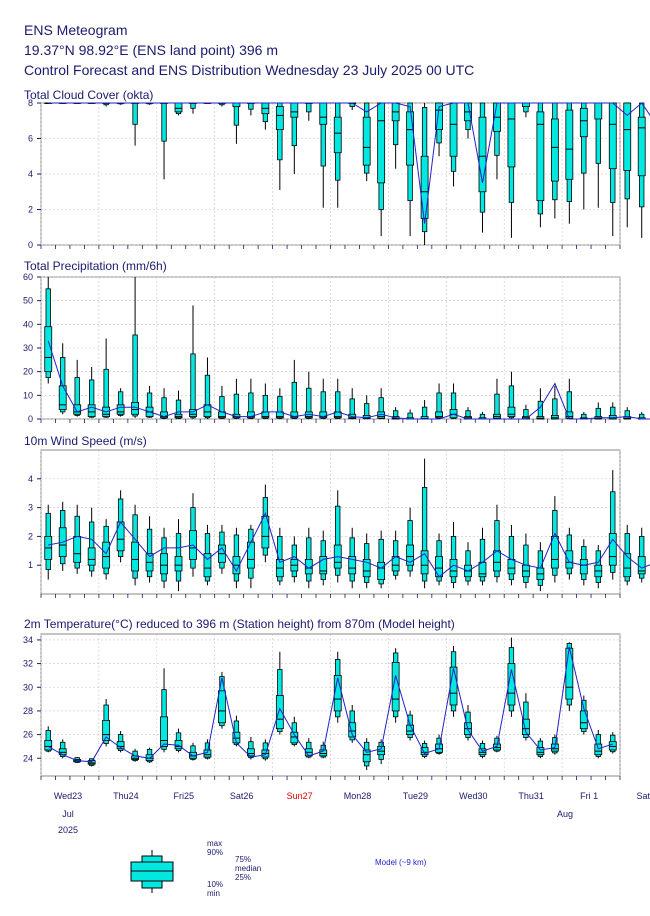 The image size is (650, 916). Describe the element at coordinates (28, 277) in the screenshot. I see `precip-ytick-label: 60` at that location.